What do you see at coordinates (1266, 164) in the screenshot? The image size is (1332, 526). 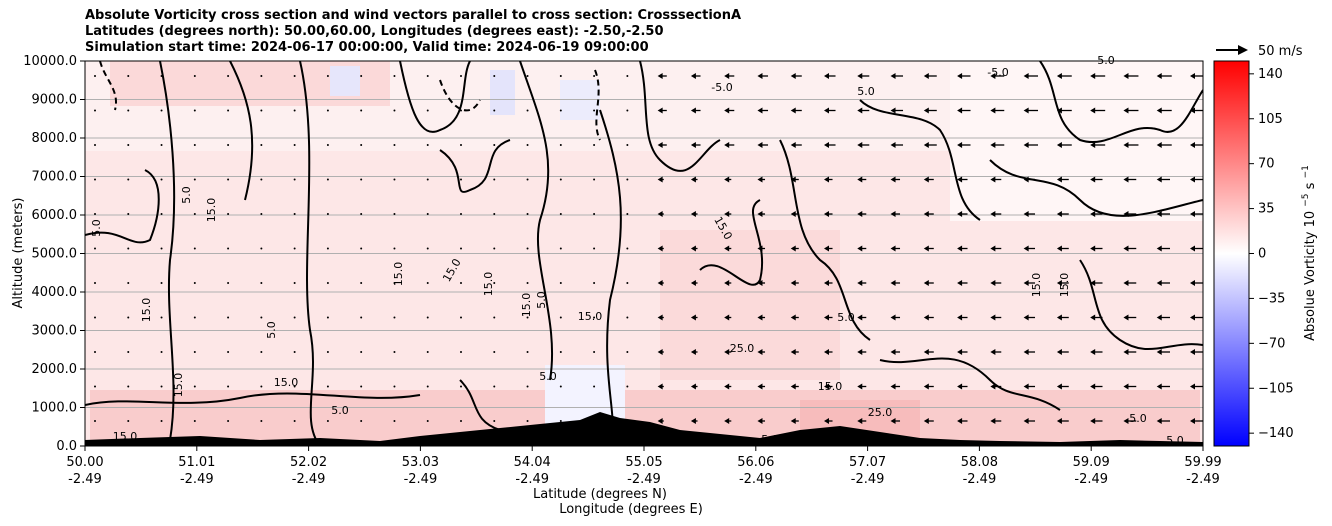 I see `colorbar-tick-label: 70` at bounding box center [1266, 164].